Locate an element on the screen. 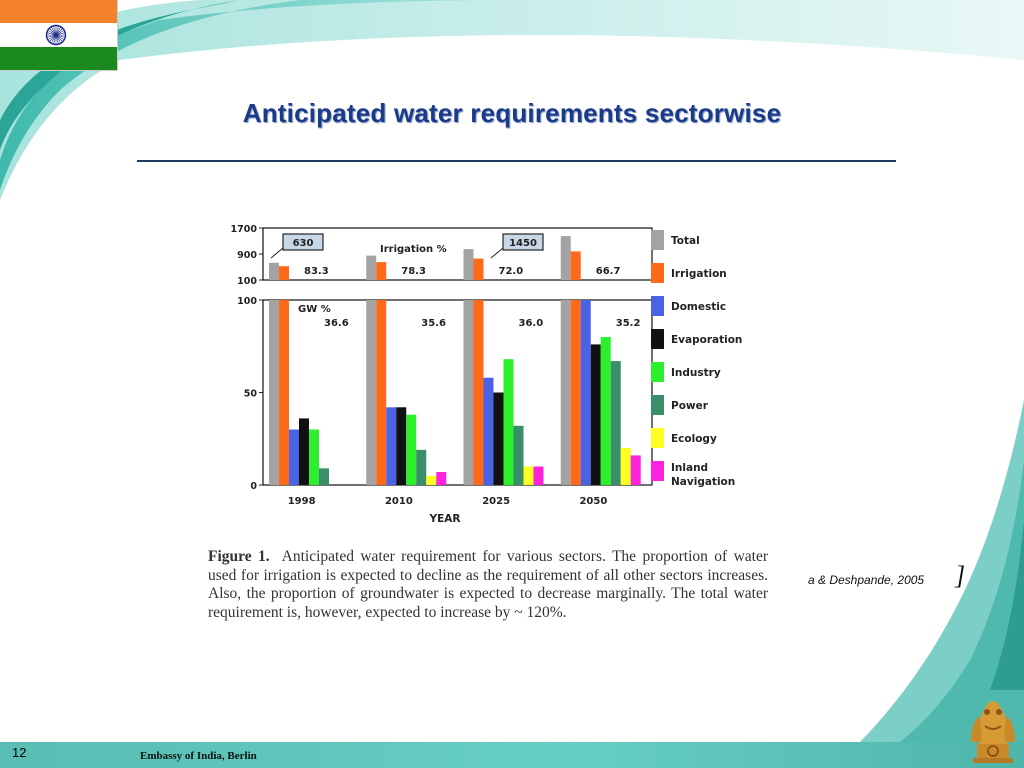 This screenshot has width=1024, height=768. irrigation-percent-label: 83.3 is located at coordinates (316, 271).